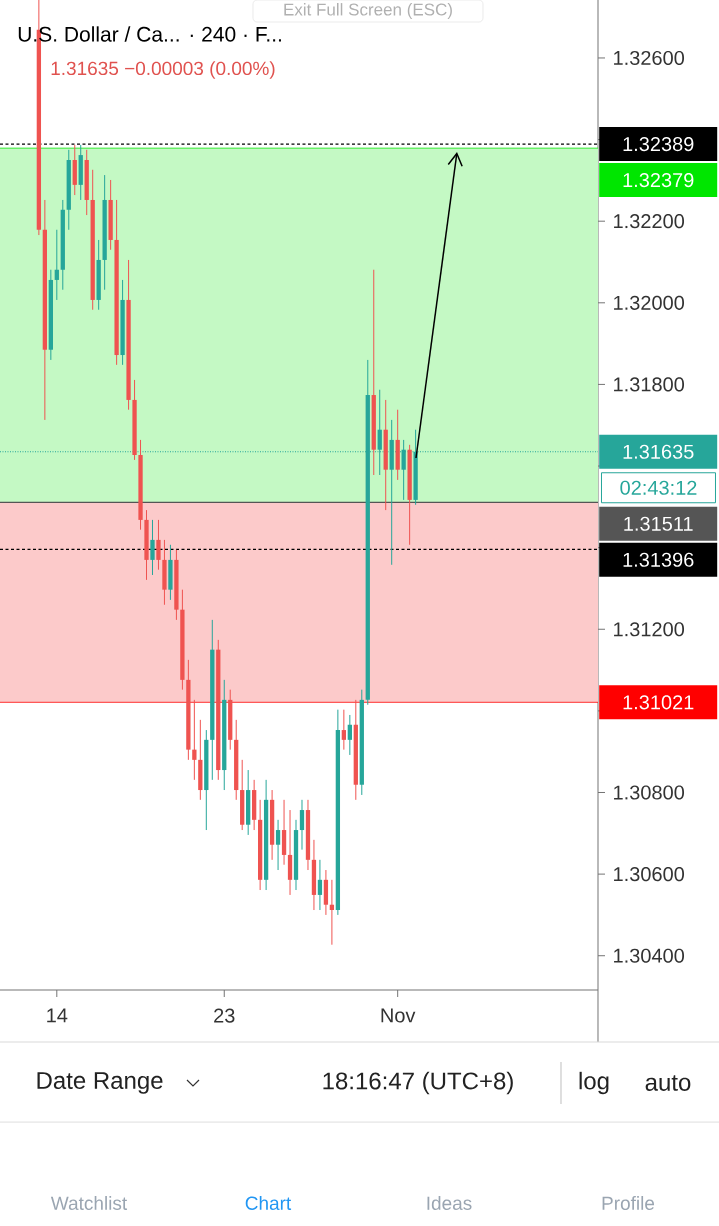  I want to click on x-tick-label: Nov, so click(398, 1015).